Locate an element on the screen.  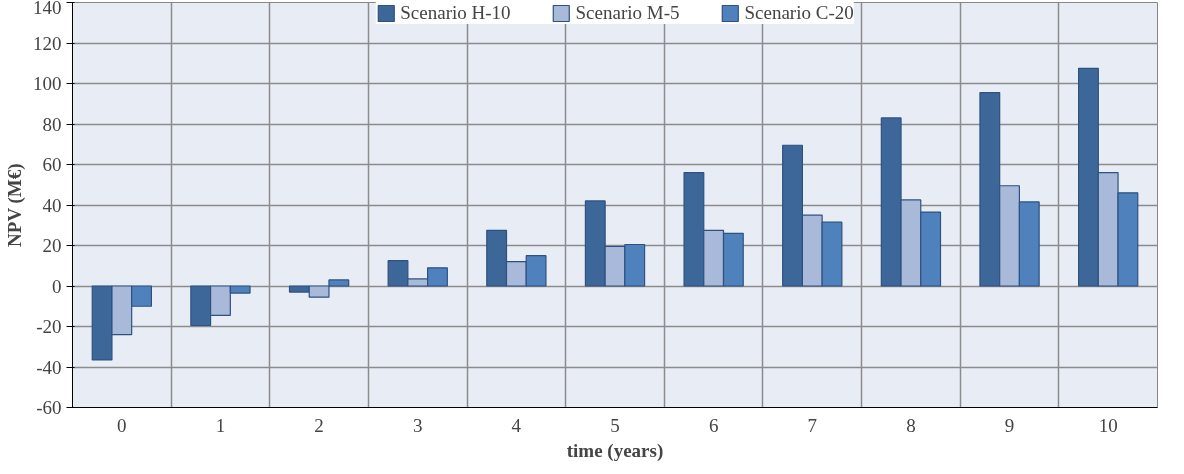
x-tick-label: 2 is located at coordinates (319, 425).